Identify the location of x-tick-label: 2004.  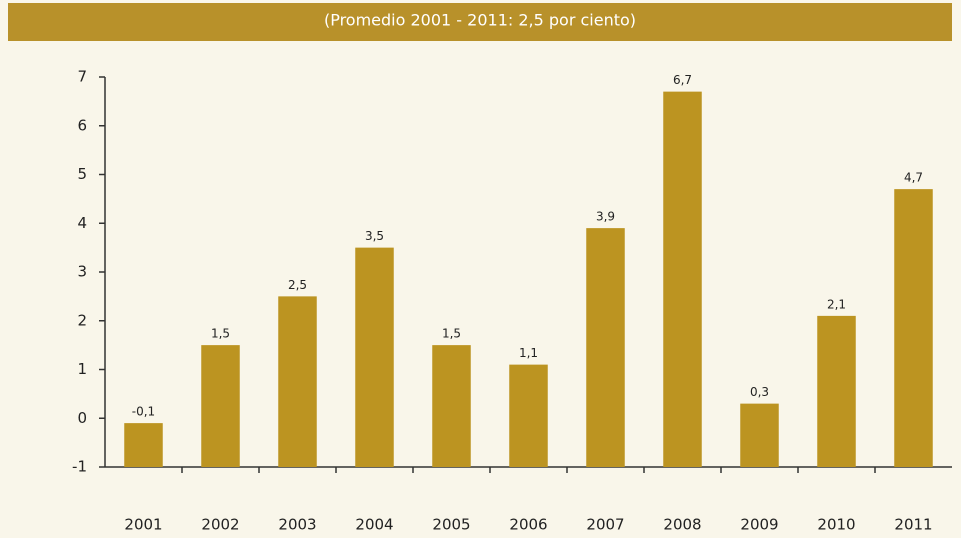
(374, 525).